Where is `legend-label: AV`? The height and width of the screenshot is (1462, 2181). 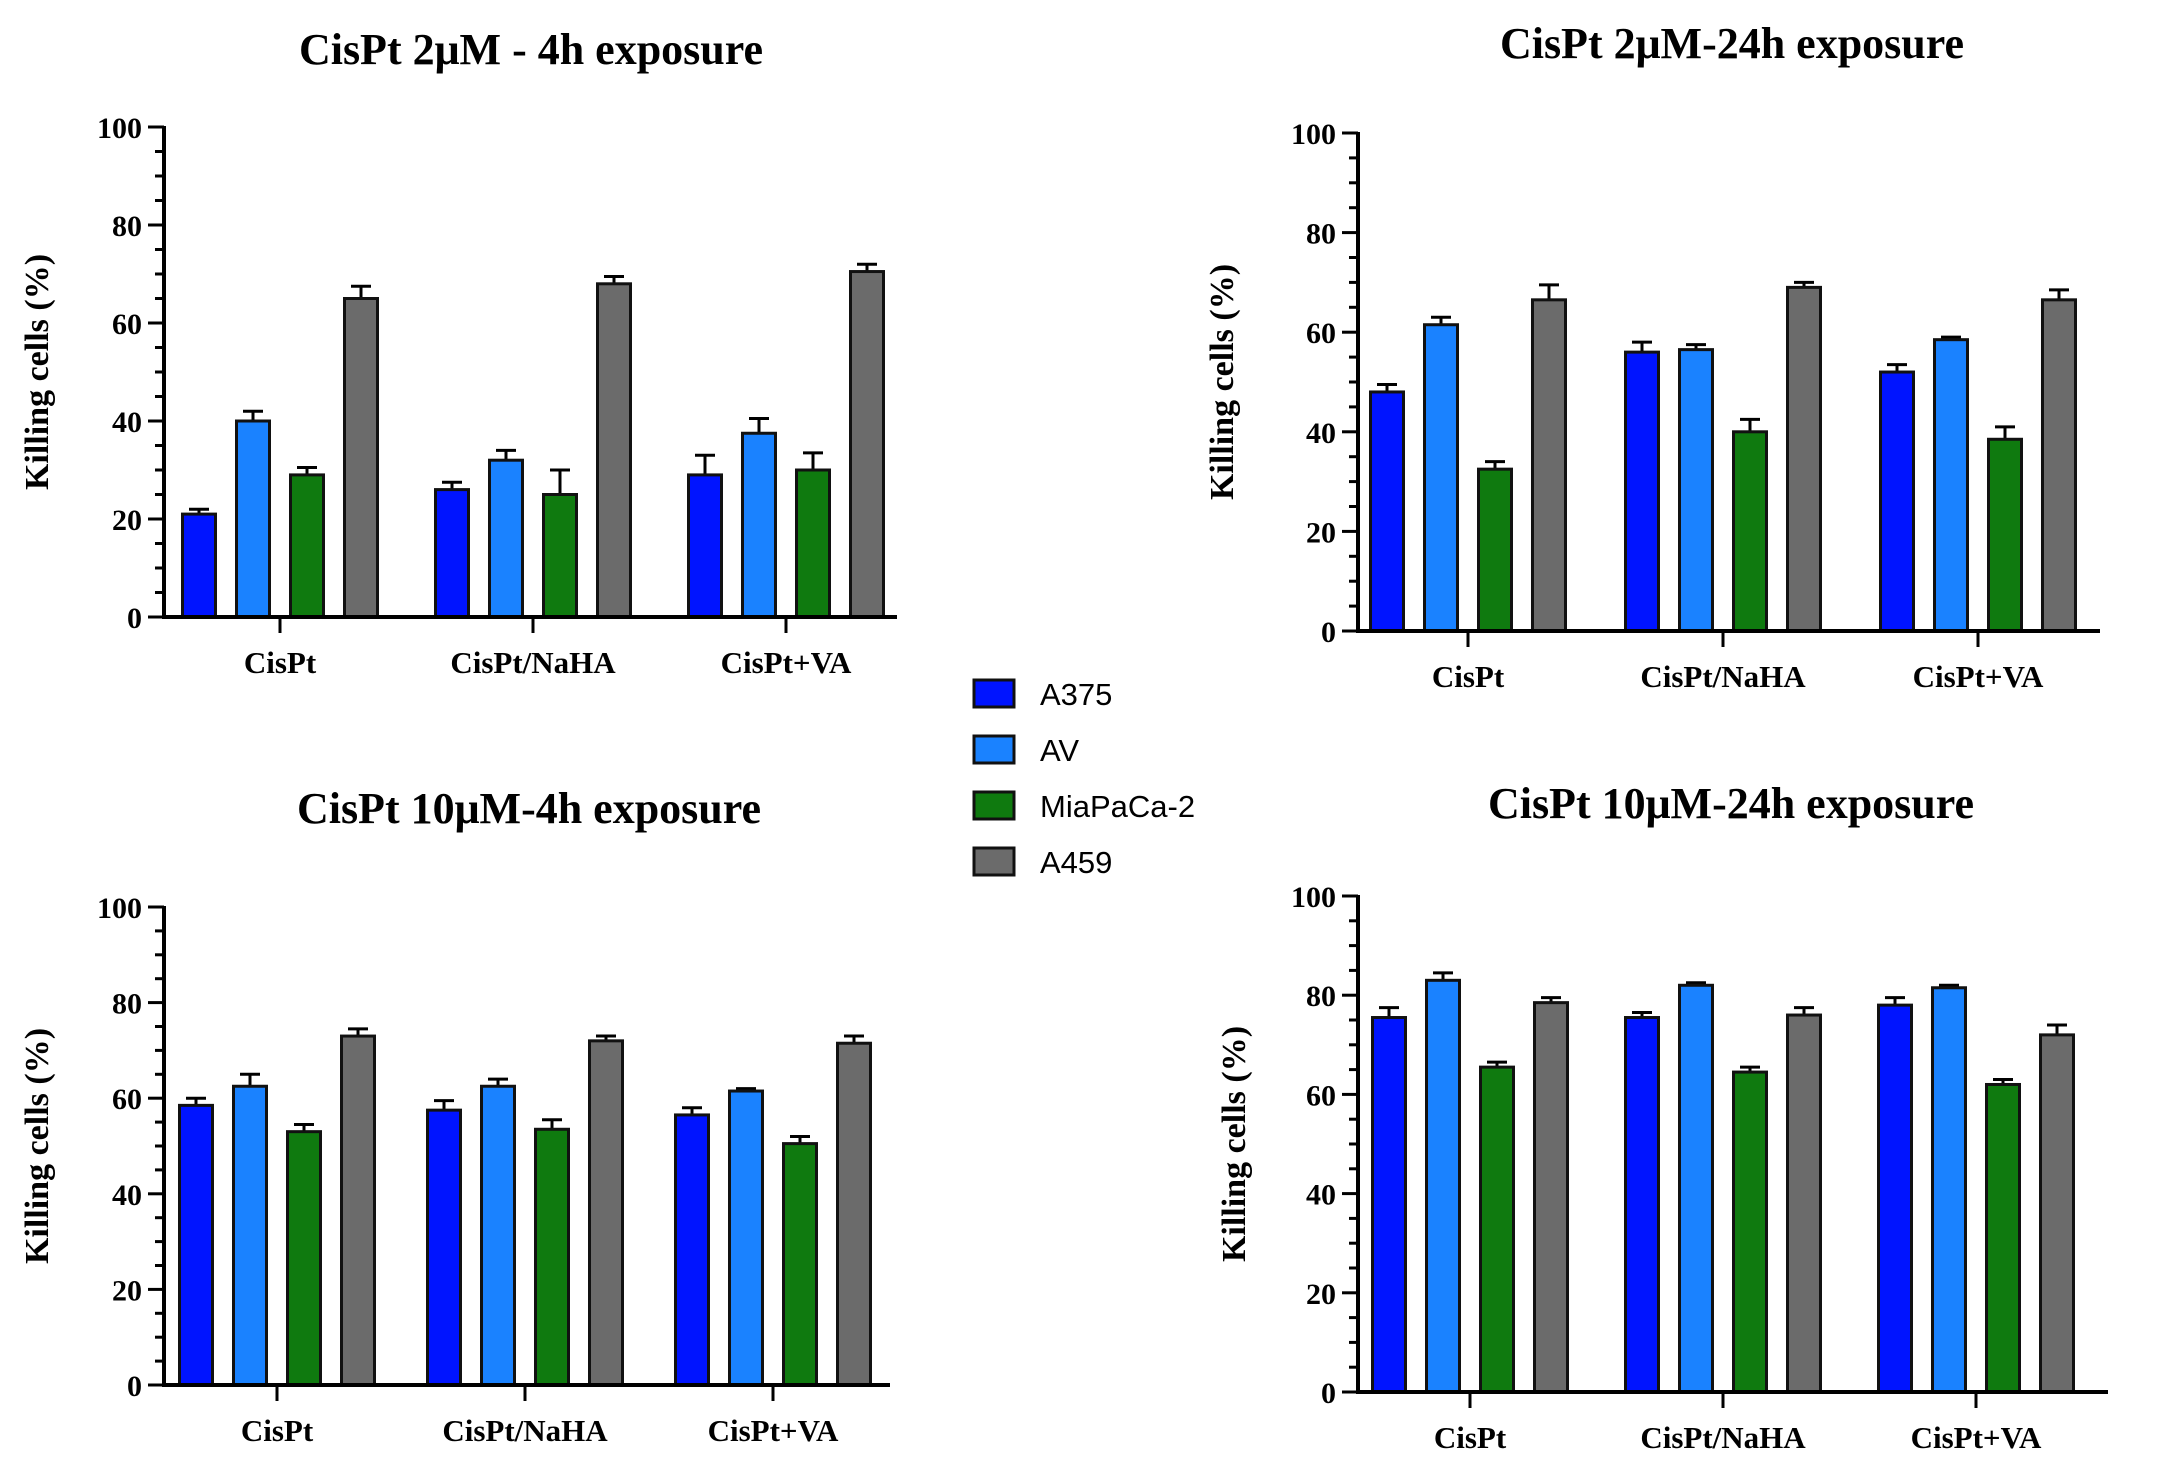 legend-label: AV is located at coordinates (1059, 750).